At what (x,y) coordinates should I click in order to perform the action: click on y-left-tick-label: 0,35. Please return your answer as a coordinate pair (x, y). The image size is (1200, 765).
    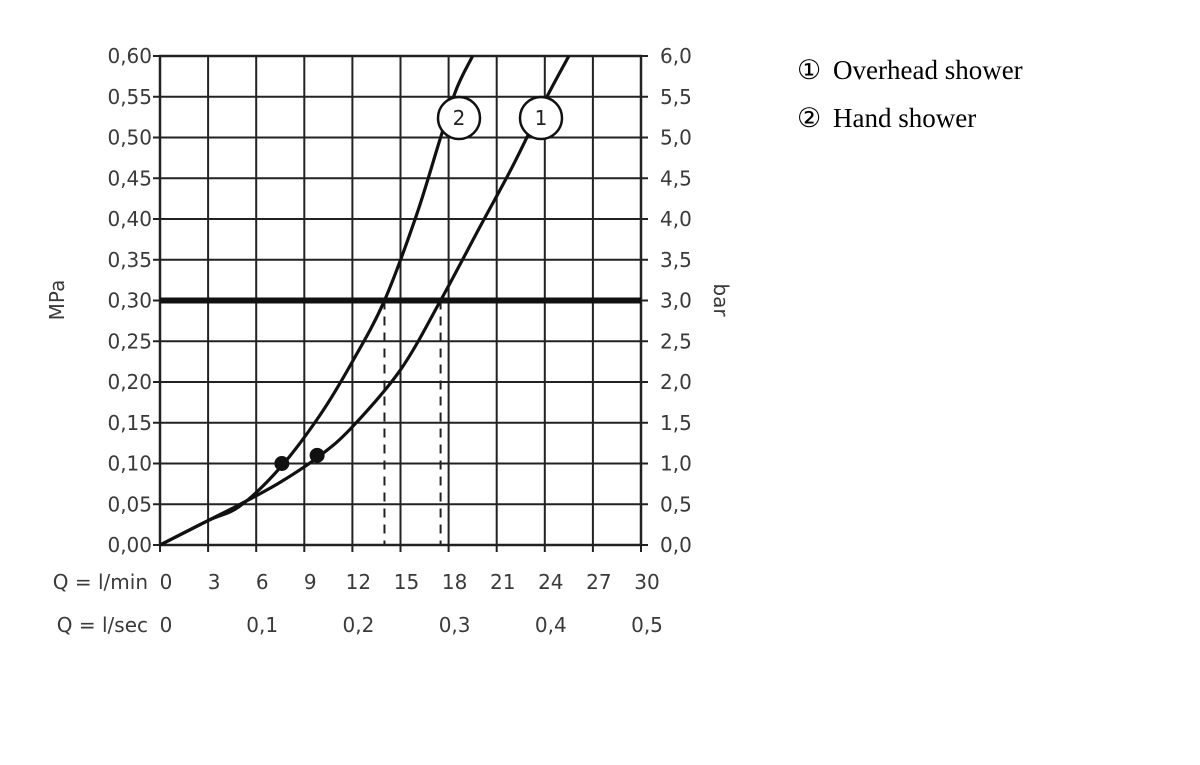
    Looking at the image, I should click on (129, 260).